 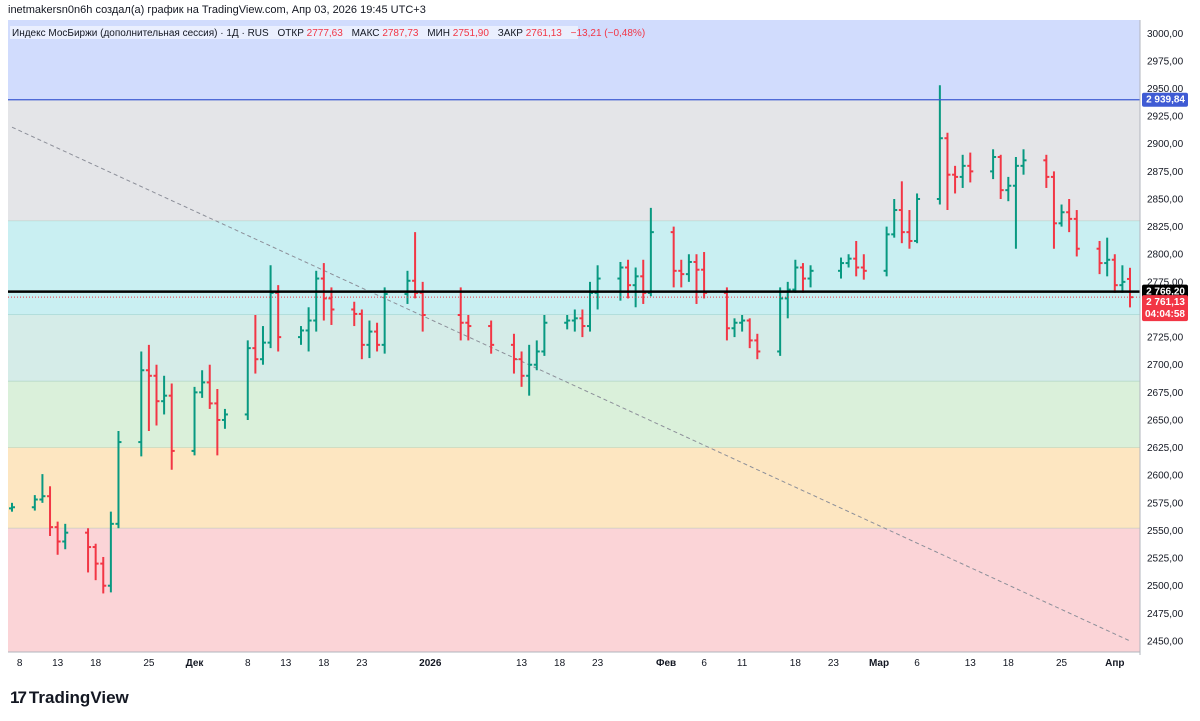 I want to click on level-badge-black-text: 2 766,20, so click(x=1165, y=292).